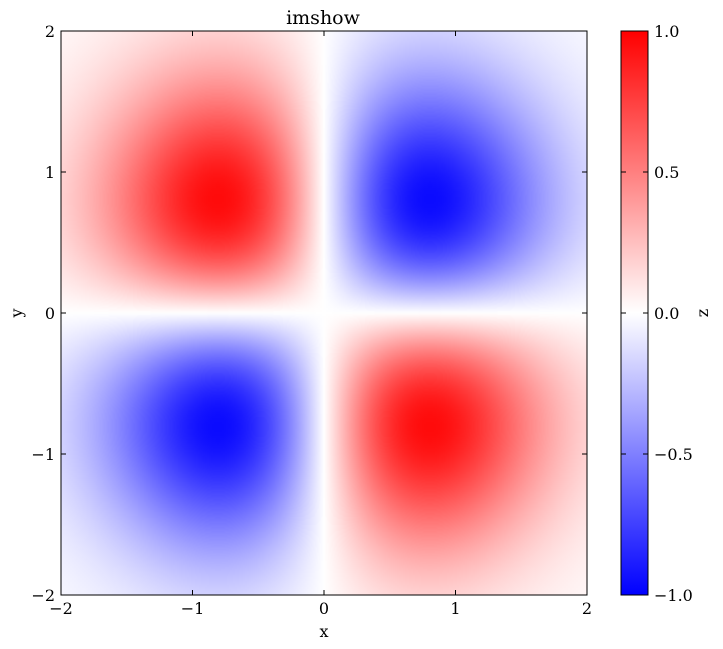 The height and width of the screenshot is (649, 723). I want to click on y-tick-label: 0, so click(50, 313).